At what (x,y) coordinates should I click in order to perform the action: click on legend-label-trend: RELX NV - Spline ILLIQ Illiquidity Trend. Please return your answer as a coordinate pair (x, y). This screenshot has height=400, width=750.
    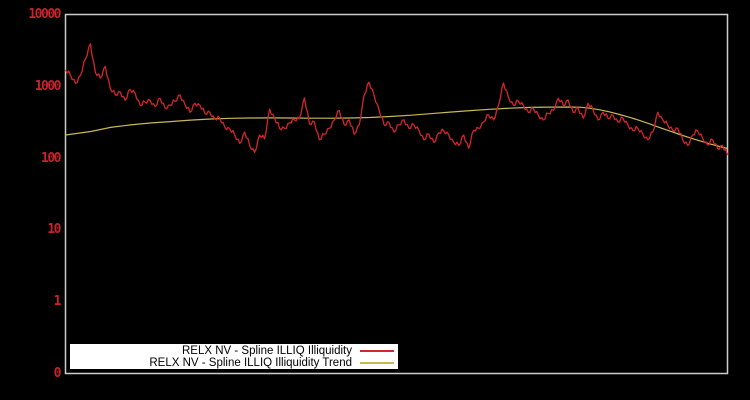
    Looking at the image, I should click on (250, 362).